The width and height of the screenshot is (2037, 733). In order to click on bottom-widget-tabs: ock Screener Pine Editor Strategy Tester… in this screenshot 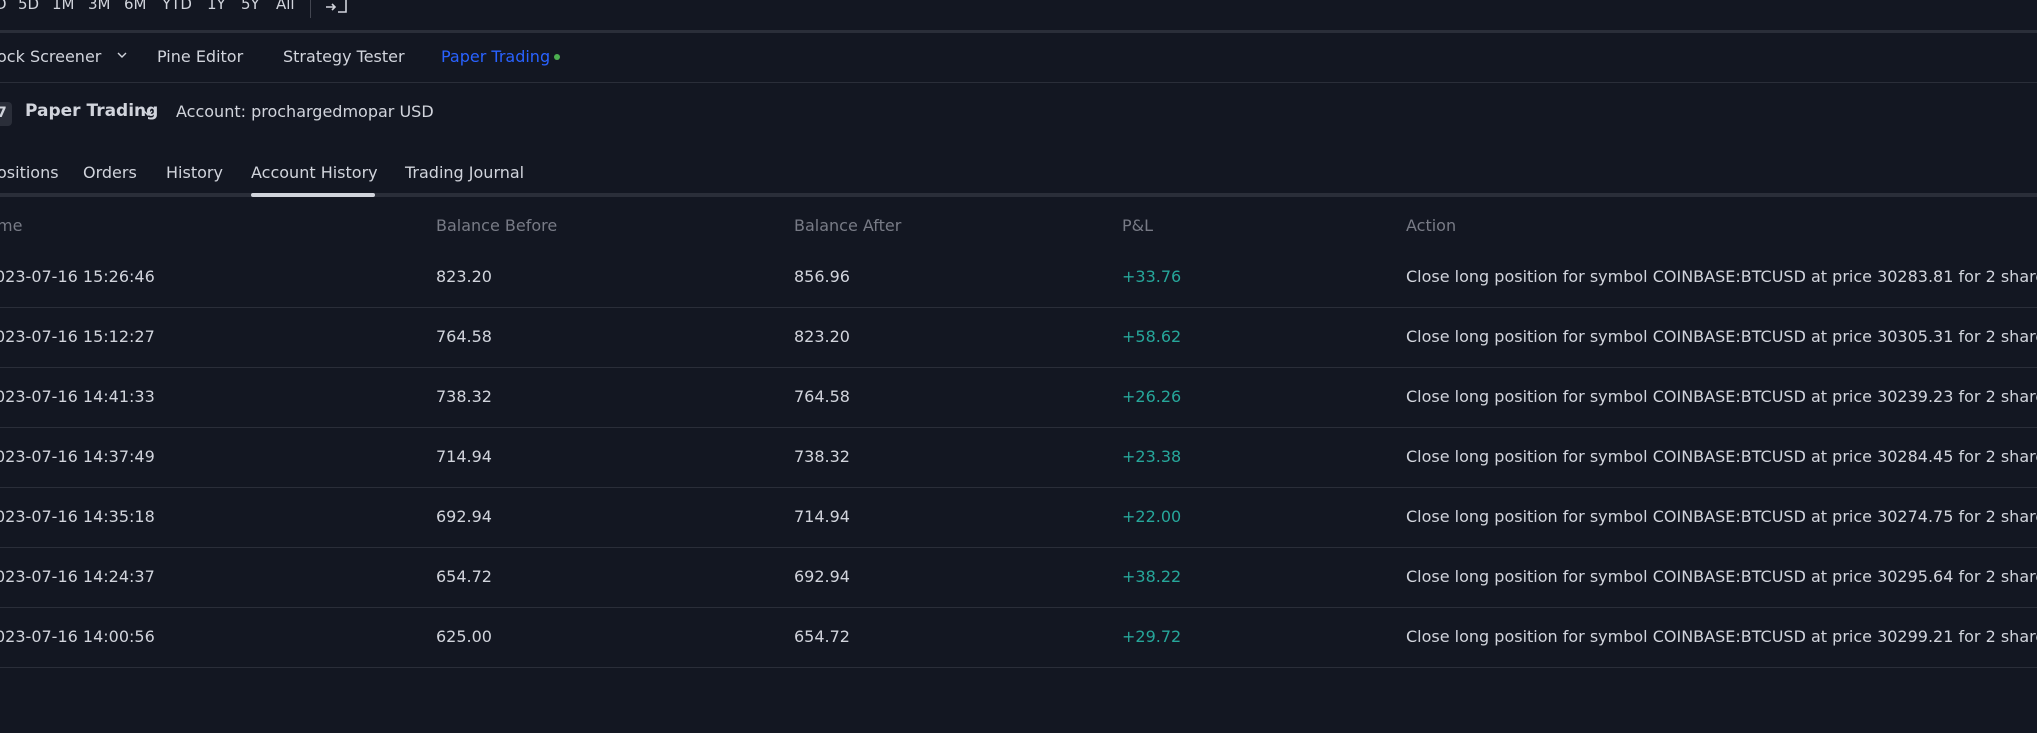, I will do `click(1018, 58)`.